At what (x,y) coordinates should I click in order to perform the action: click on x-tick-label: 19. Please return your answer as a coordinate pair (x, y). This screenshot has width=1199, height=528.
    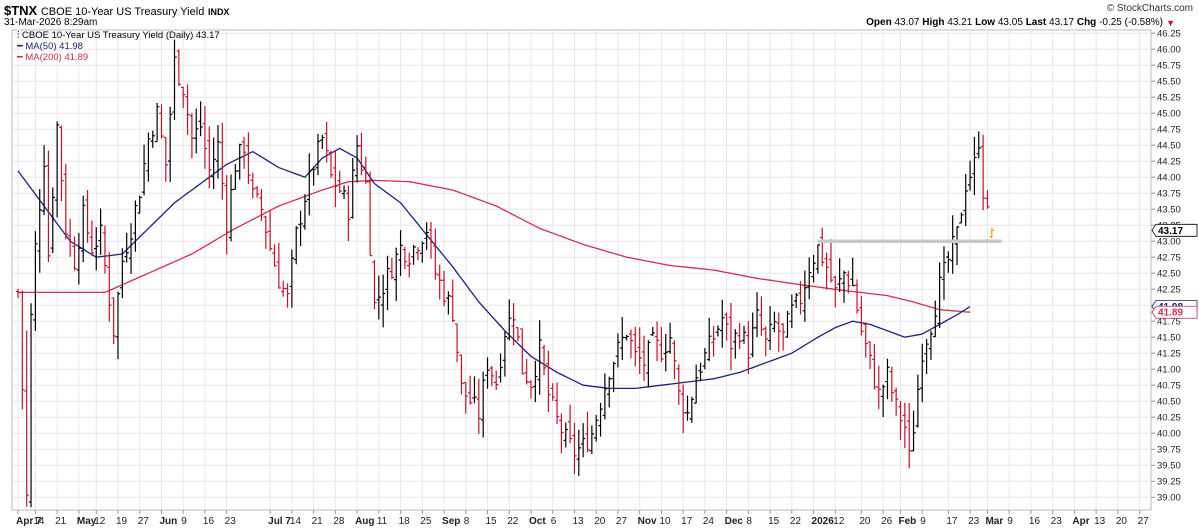
    Looking at the image, I should click on (122, 521).